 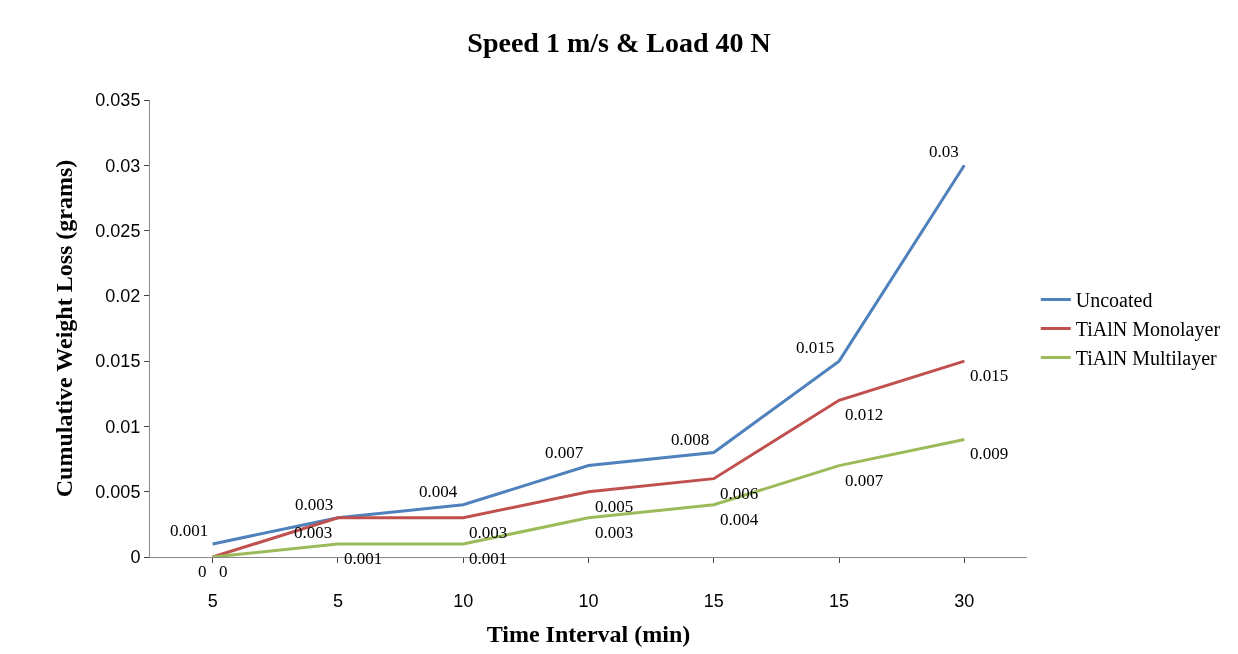 What do you see at coordinates (135, 557) in the screenshot?
I see `y-tick-label: 0` at bounding box center [135, 557].